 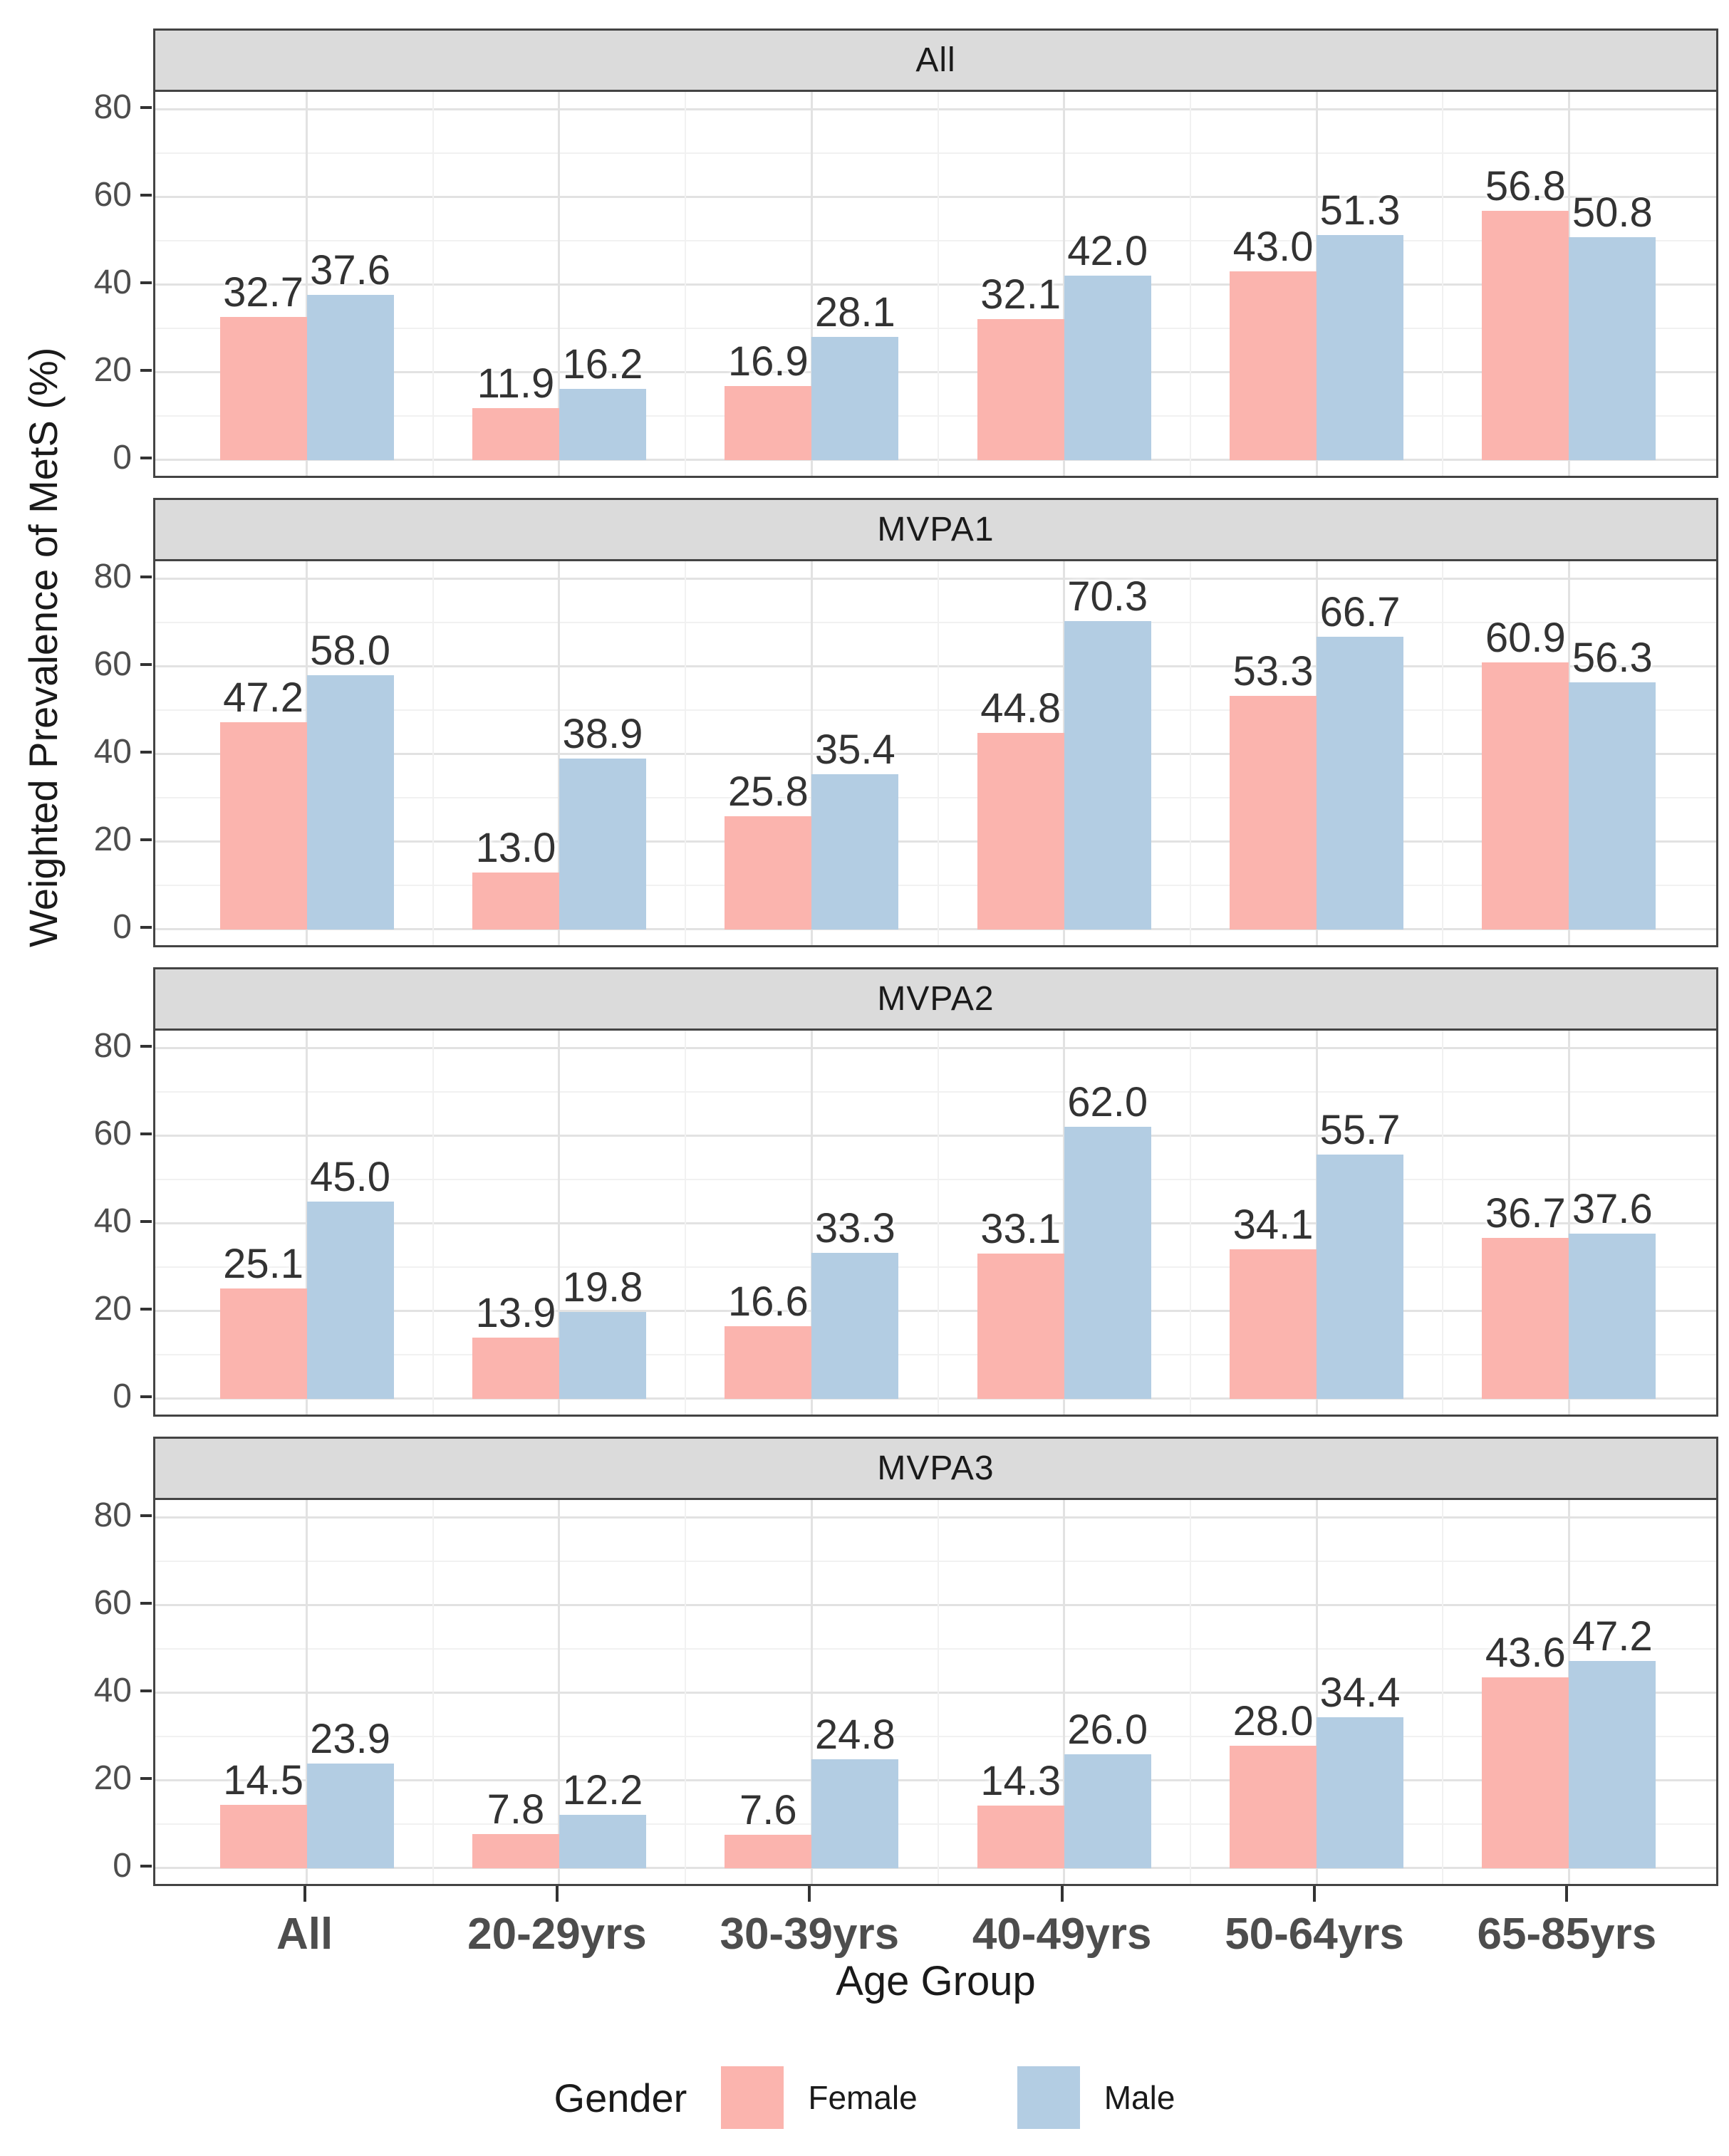 I want to click on bar-value-label: 33.3, so click(x=854, y=1227).